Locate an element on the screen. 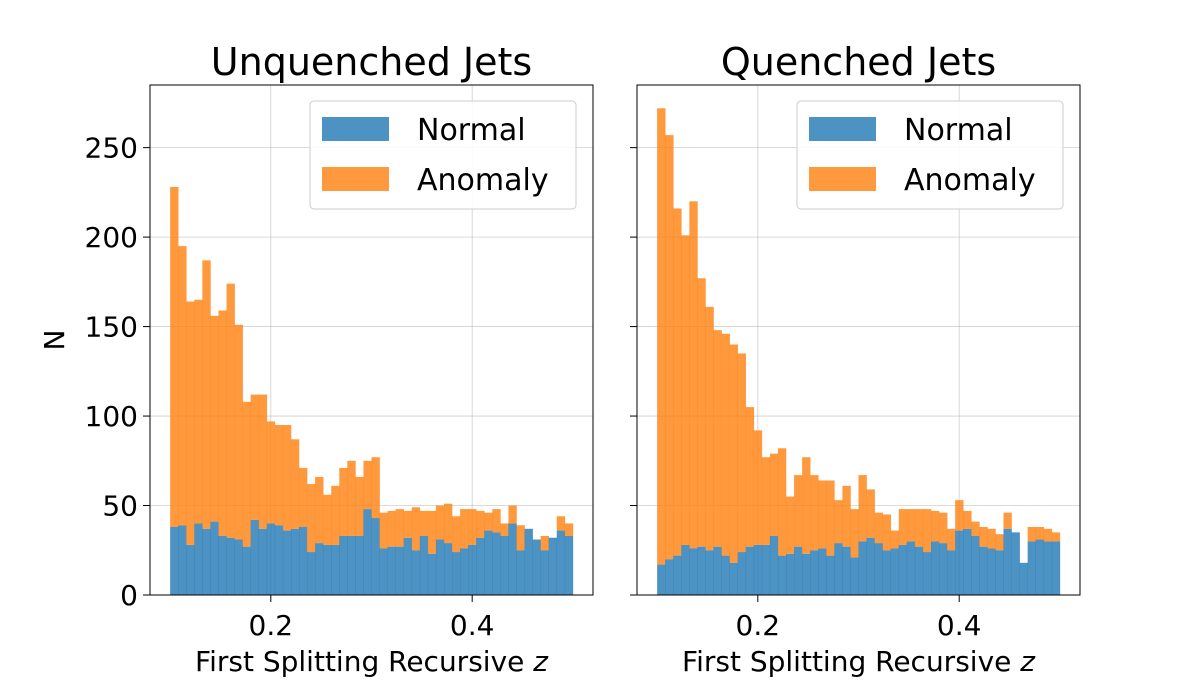  chart-title: Unquenched Jets is located at coordinates (371, 62).